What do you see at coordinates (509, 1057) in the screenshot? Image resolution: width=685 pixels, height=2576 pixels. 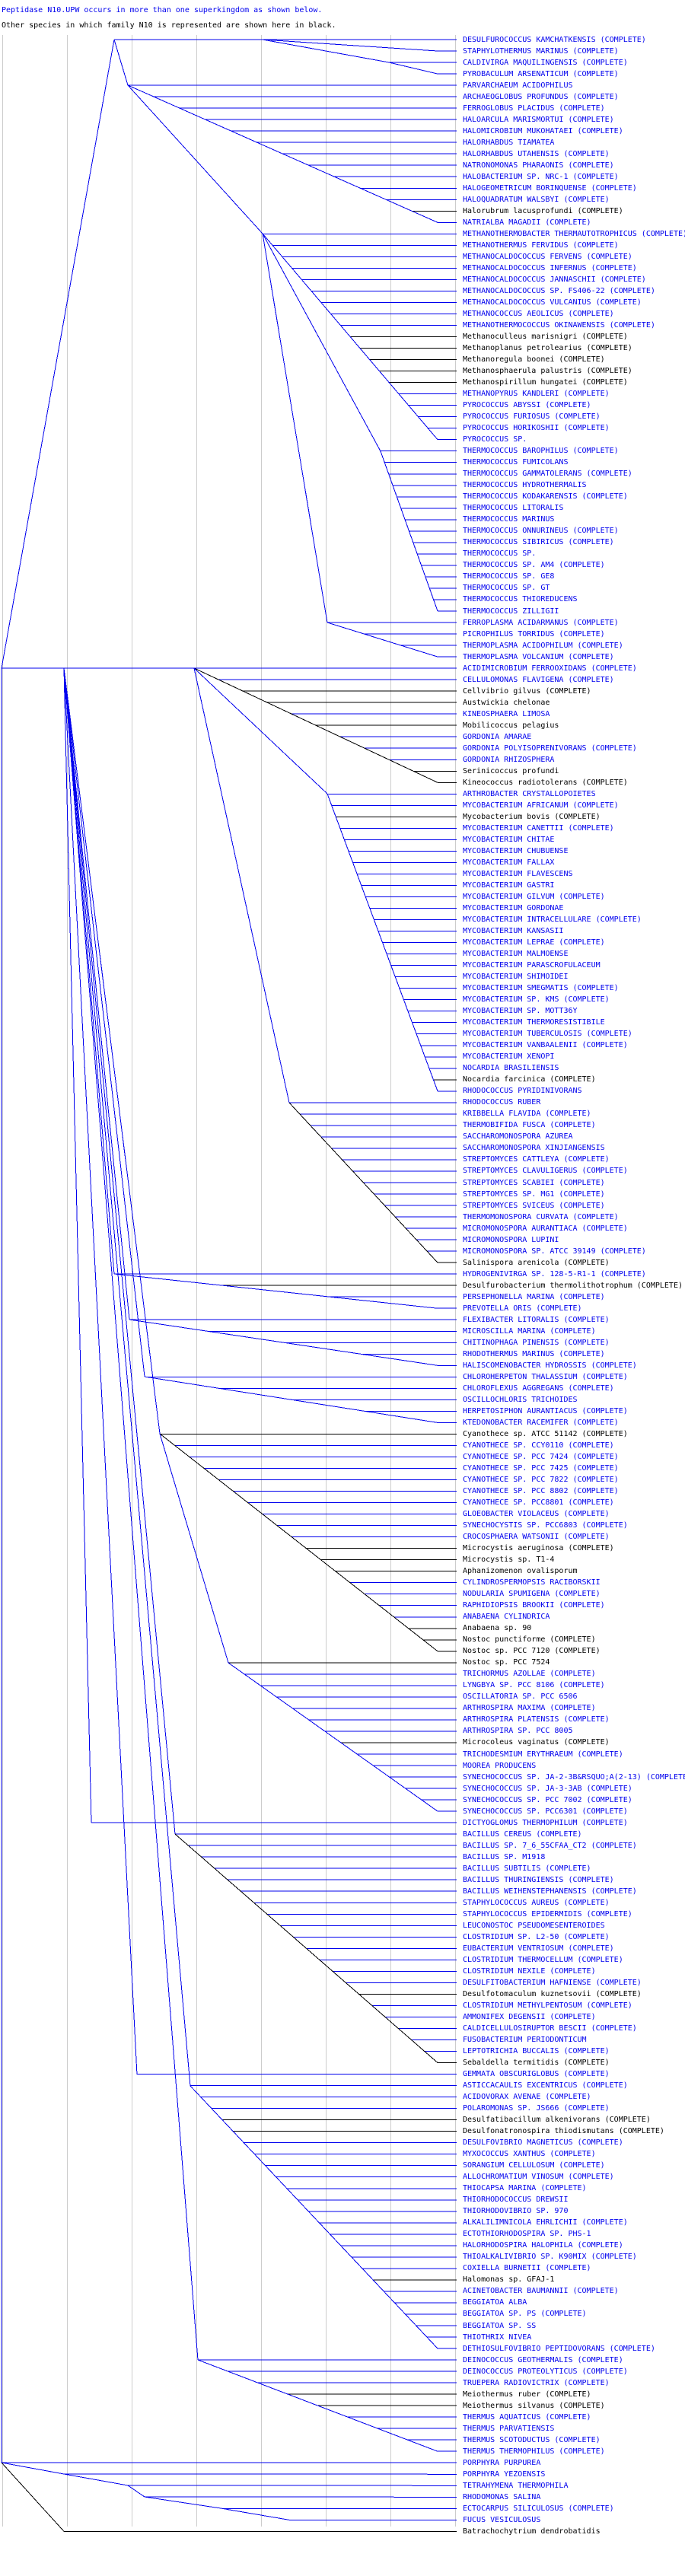 I see `species-label: MYCOBACTERIUM XENOPI` at bounding box center [509, 1057].